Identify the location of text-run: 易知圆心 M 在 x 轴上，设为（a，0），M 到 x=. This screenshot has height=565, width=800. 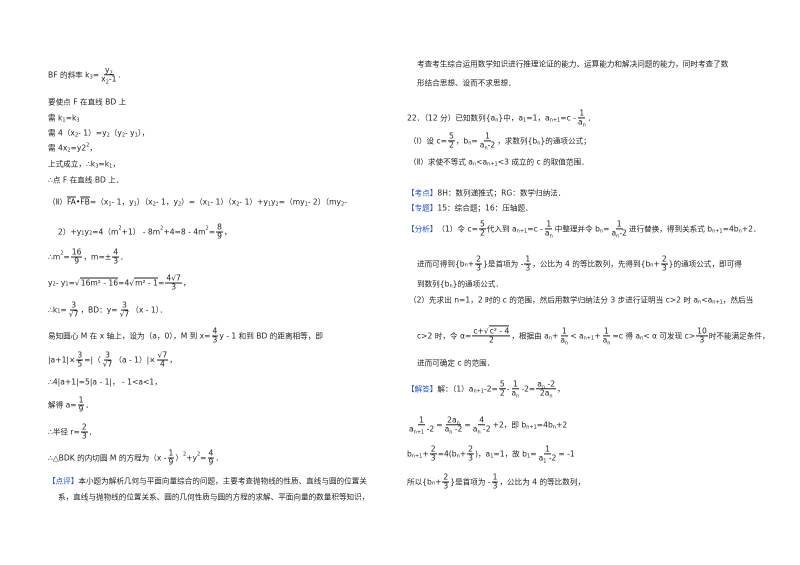
(129, 336).